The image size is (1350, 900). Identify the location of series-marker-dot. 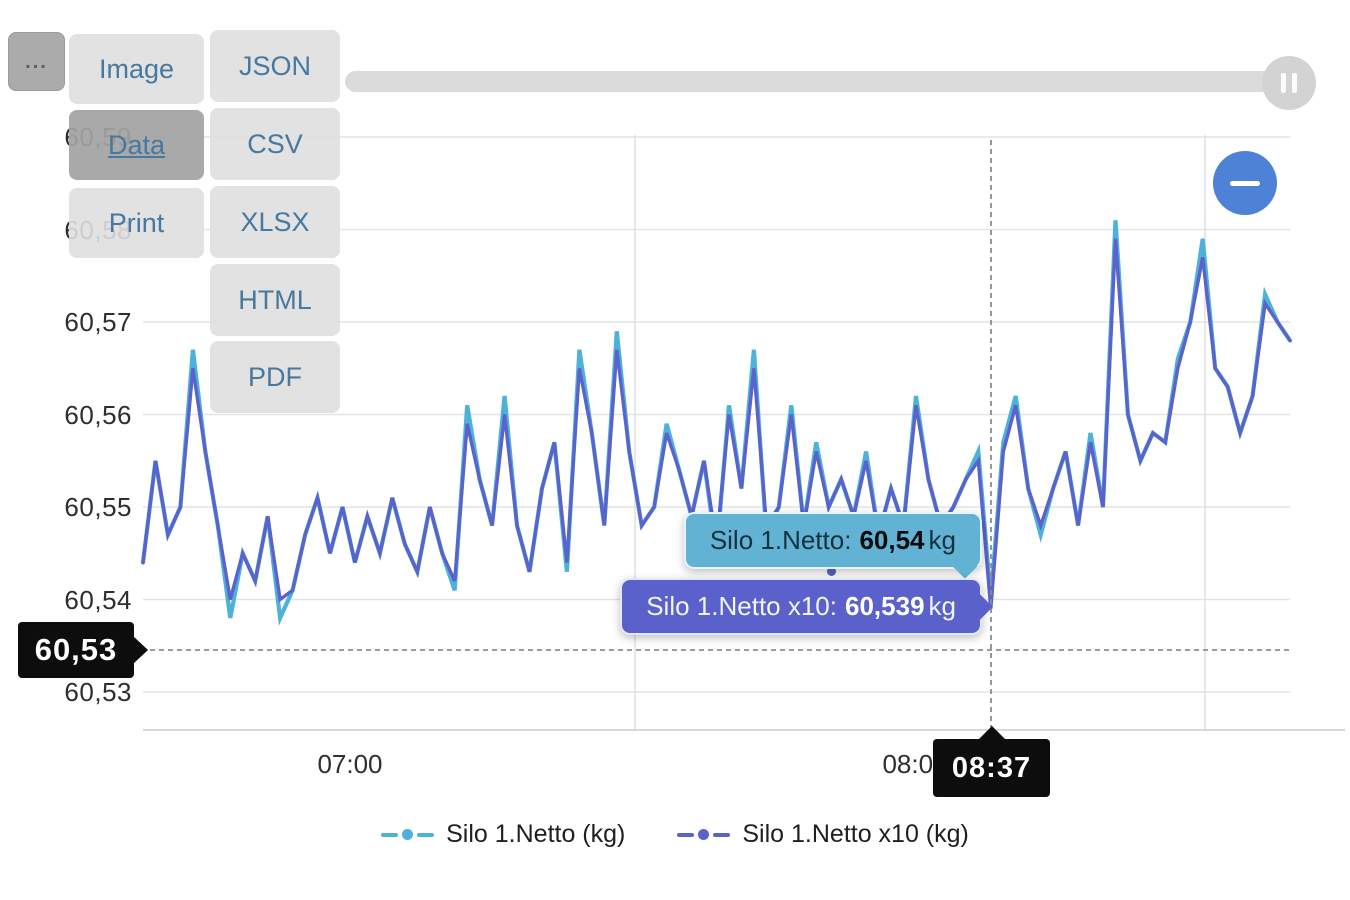
(831, 571).